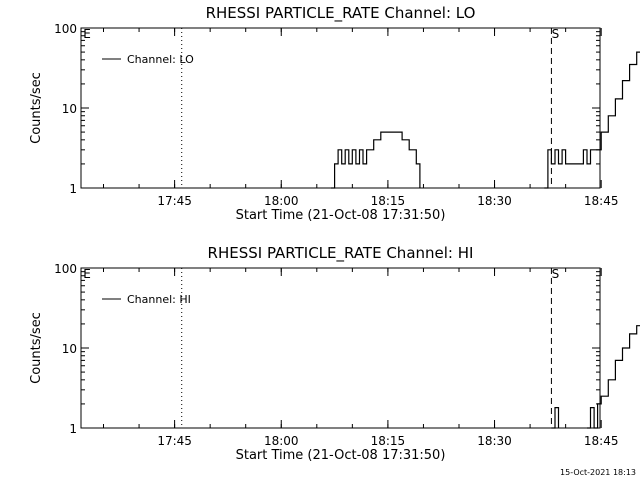  Describe the element at coordinates (341, 253) in the screenshot. I see `chart-title: RHESSI PARTICLE_RATE Channel: HI` at that location.